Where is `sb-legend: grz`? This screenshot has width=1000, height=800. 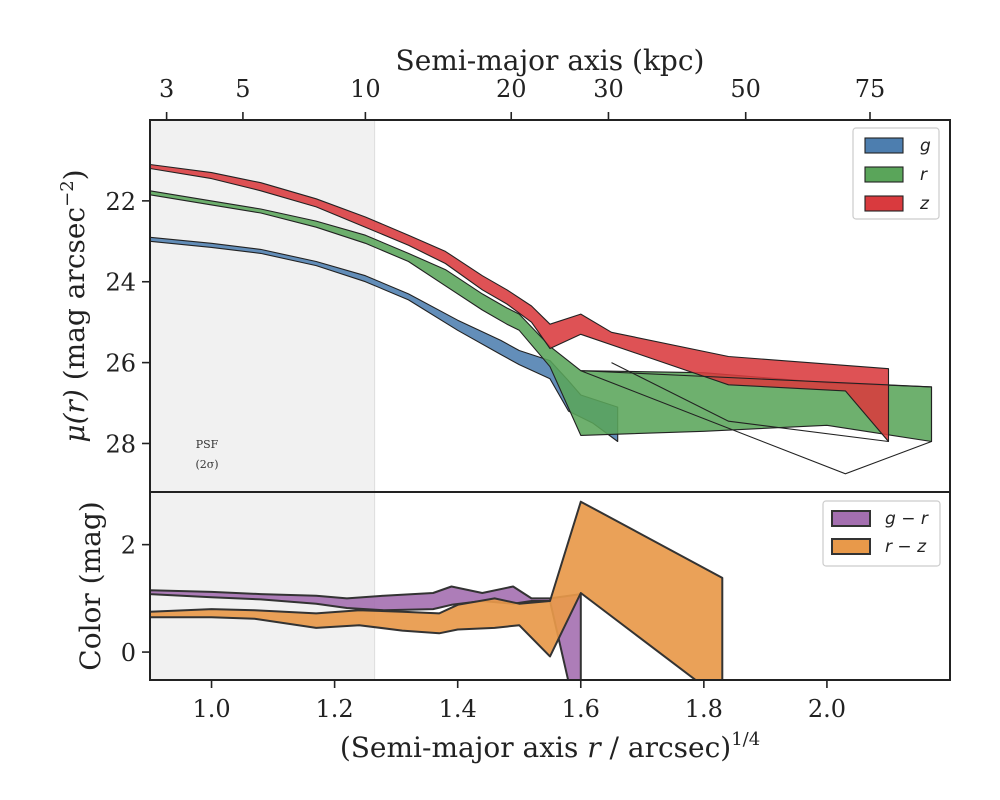
sb-legend: grz is located at coordinates (896, 173).